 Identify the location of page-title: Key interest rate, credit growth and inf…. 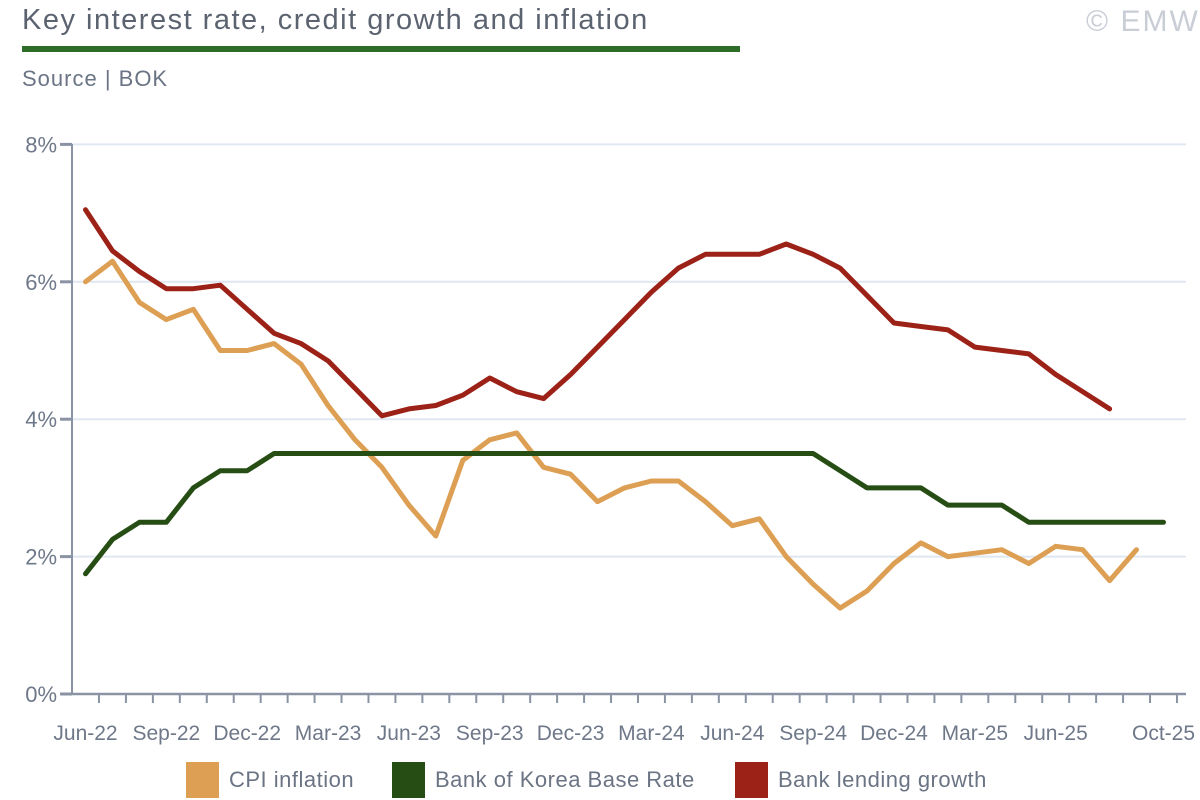
(335, 20).